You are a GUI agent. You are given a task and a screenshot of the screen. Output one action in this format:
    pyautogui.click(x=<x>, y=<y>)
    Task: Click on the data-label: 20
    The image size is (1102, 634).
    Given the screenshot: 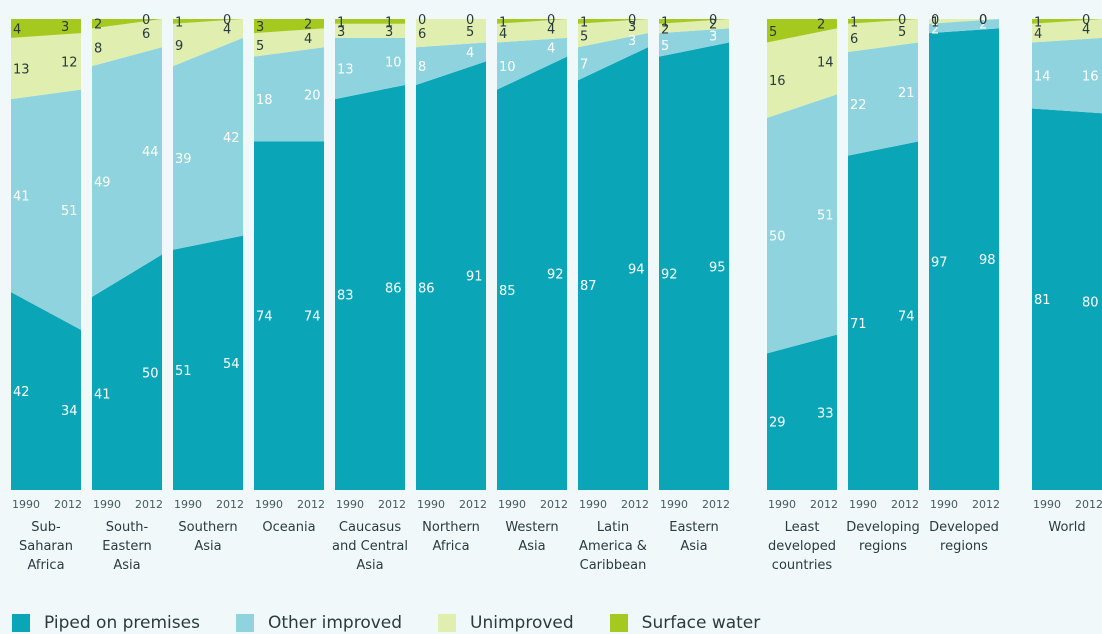 What is the action you would take?
    pyautogui.click(x=312, y=95)
    